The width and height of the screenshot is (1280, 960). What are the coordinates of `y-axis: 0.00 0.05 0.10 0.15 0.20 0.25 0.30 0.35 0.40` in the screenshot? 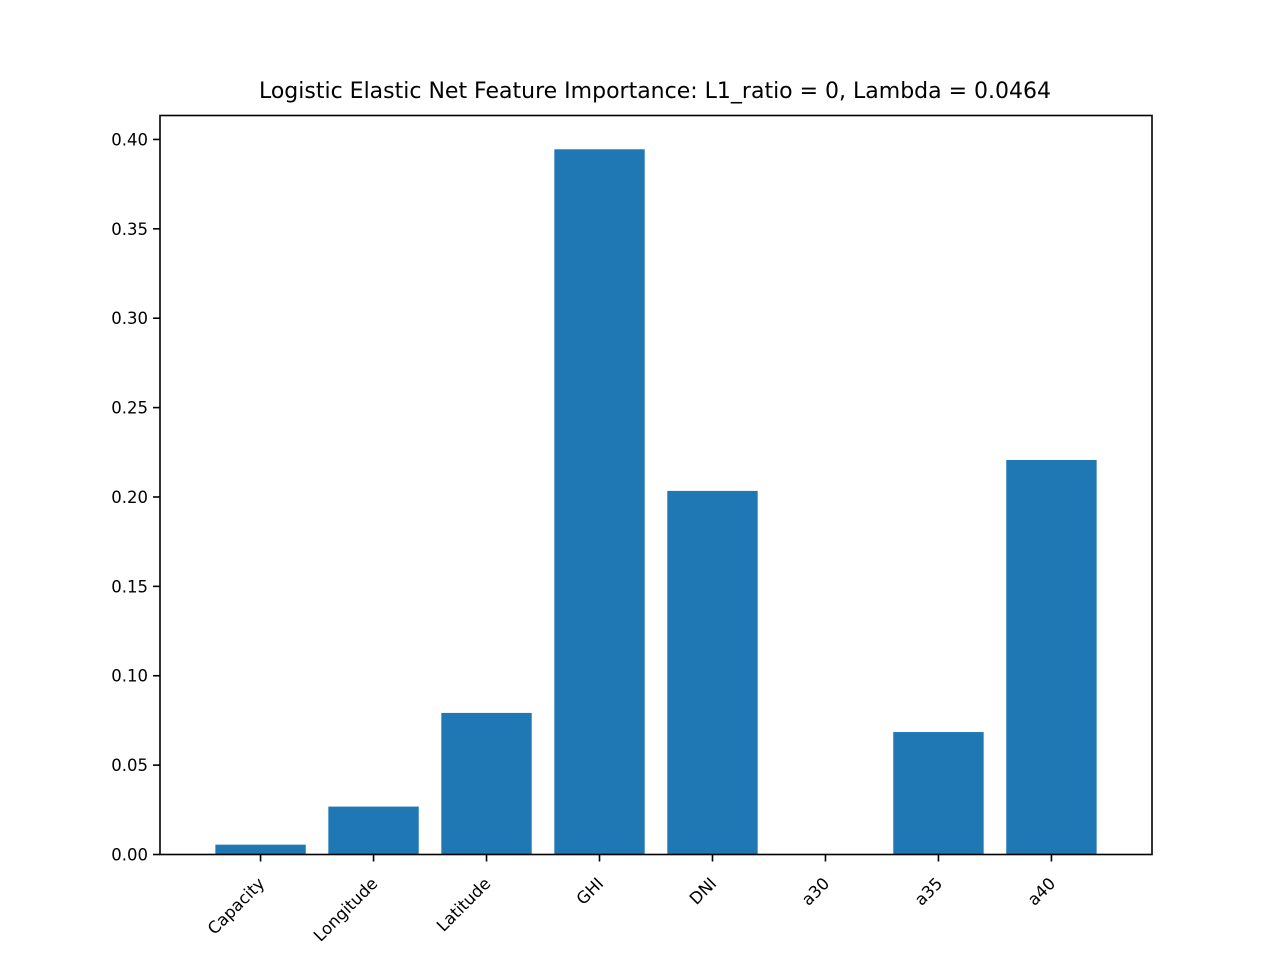 It's located at (135, 497).